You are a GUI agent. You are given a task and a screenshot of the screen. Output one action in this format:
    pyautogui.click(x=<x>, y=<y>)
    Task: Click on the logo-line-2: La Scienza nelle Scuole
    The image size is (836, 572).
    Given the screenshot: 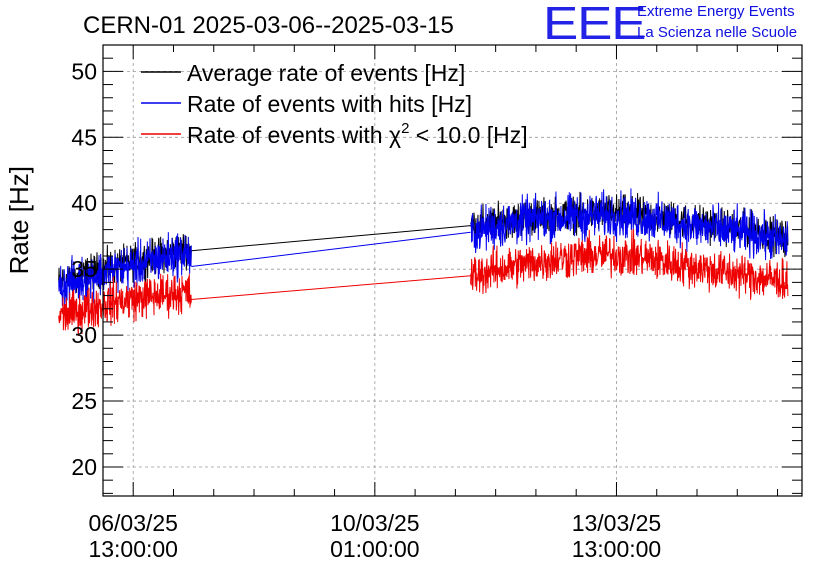 What is the action you would take?
    pyautogui.click(x=717, y=32)
    